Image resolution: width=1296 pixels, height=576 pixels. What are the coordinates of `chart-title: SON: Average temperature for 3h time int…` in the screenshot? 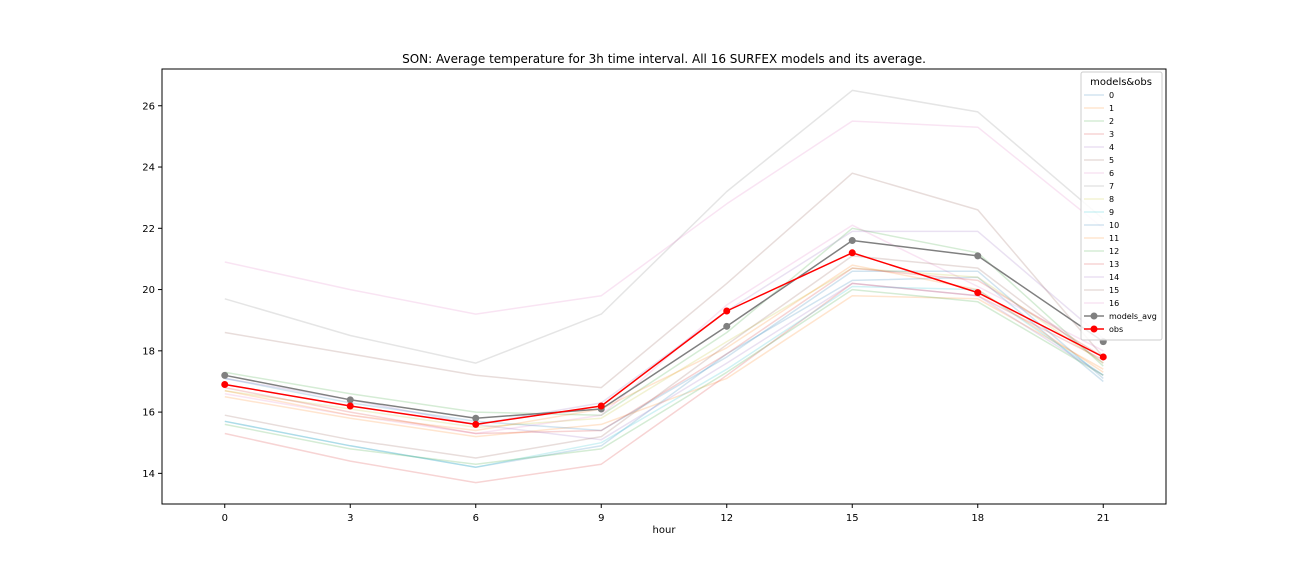 It's located at (664, 59).